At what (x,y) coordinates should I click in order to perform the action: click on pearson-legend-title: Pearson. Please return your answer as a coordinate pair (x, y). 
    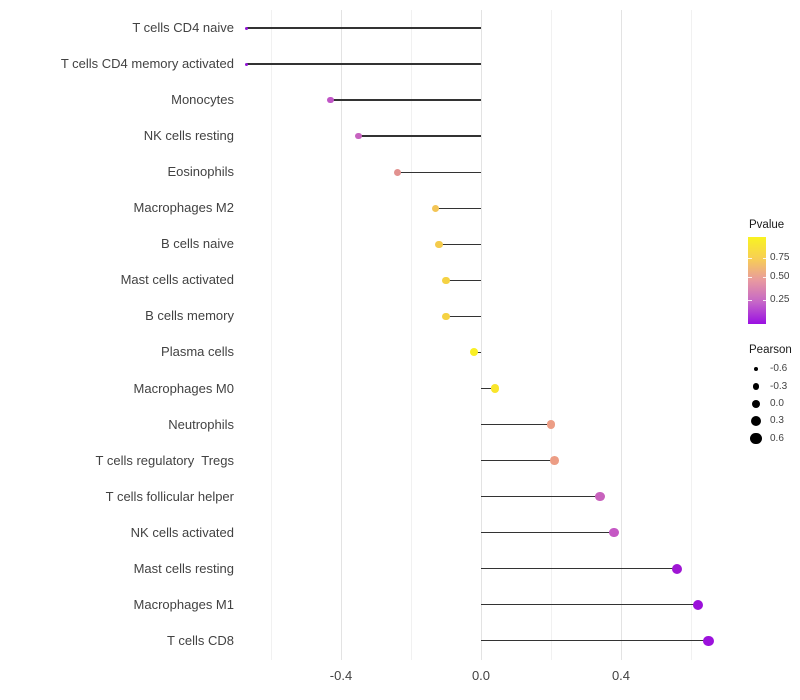
    Looking at the image, I should click on (770, 350).